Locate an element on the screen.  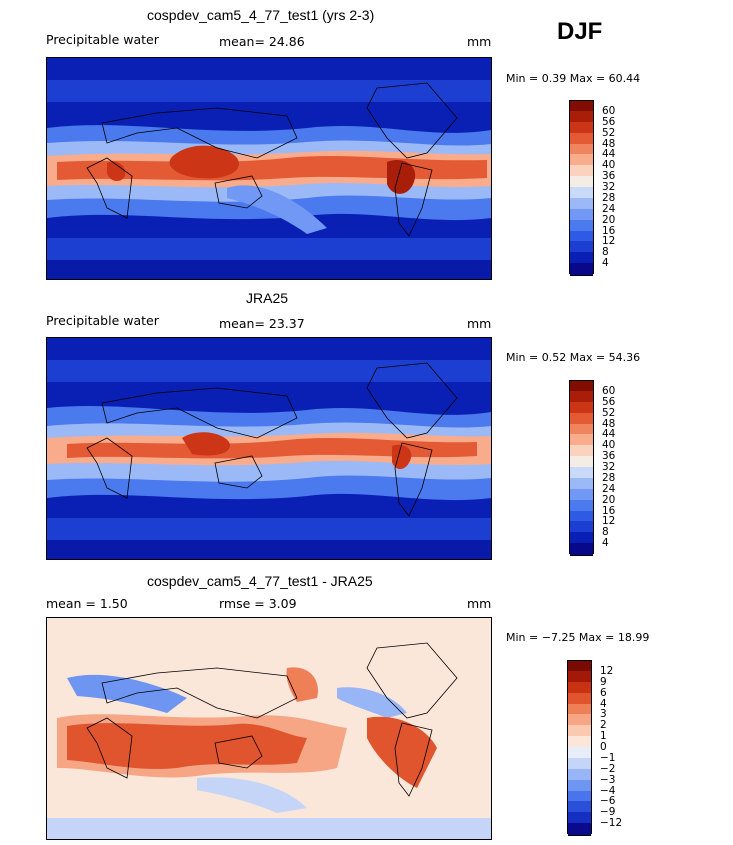
panel-2-min-max: Min = 0.52 Max = 54.36 is located at coordinates (573, 357).